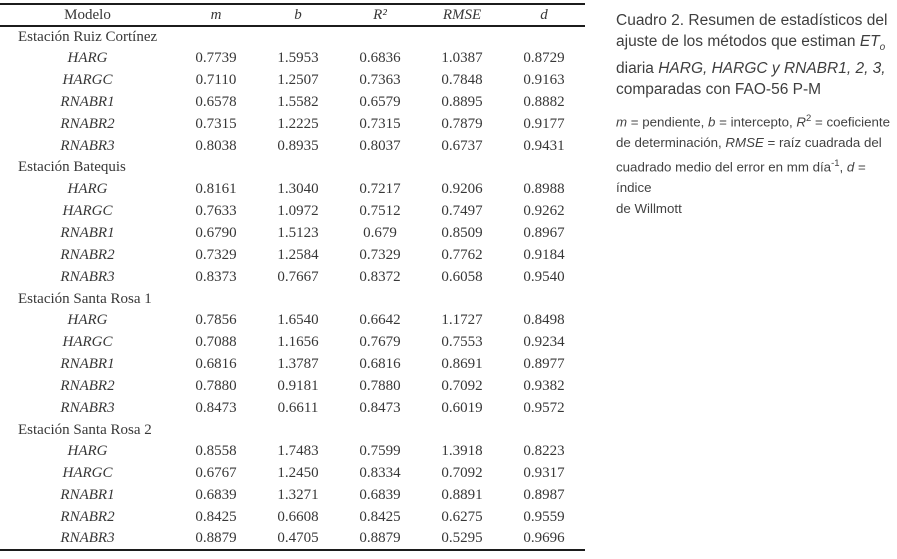  What do you see at coordinates (216, 473) in the screenshot?
I see `stat-value: 0.6767` at bounding box center [216, 473].